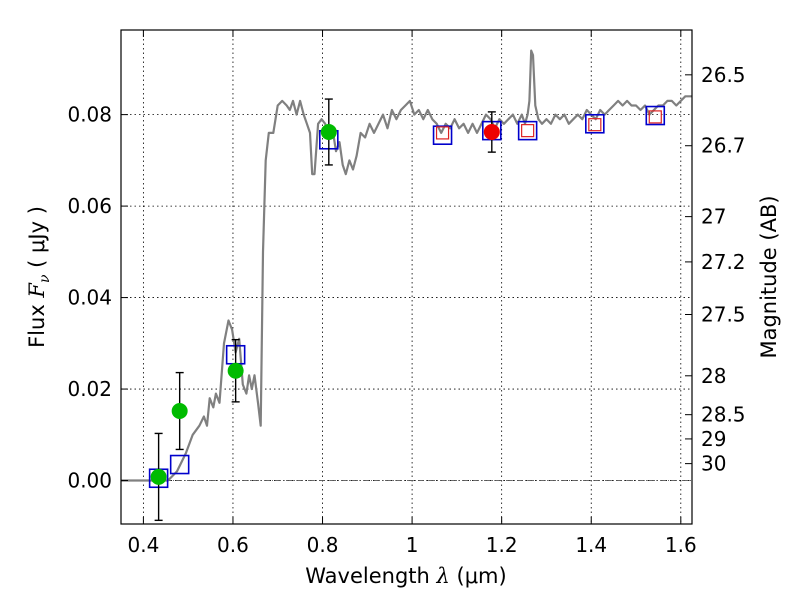 This screenshot has width=800, height=600. What do you see at coordinates (89, 298) in the screenshot?
I see `y-tick-label: 0.04` at bounding box center [89, 298].